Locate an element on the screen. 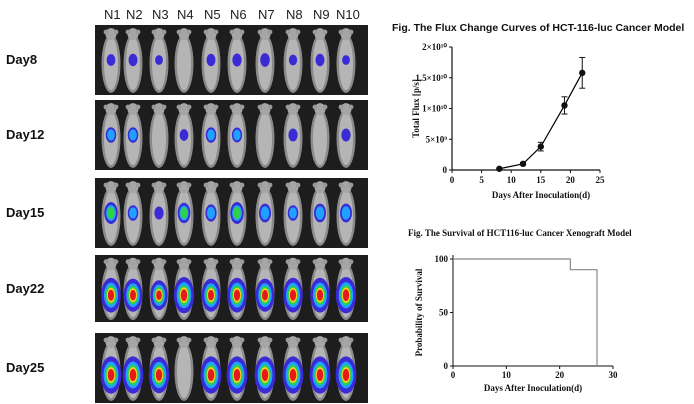 This screenshot has width=694, height=404. flux-series-line is located at coordinates (541, 121).